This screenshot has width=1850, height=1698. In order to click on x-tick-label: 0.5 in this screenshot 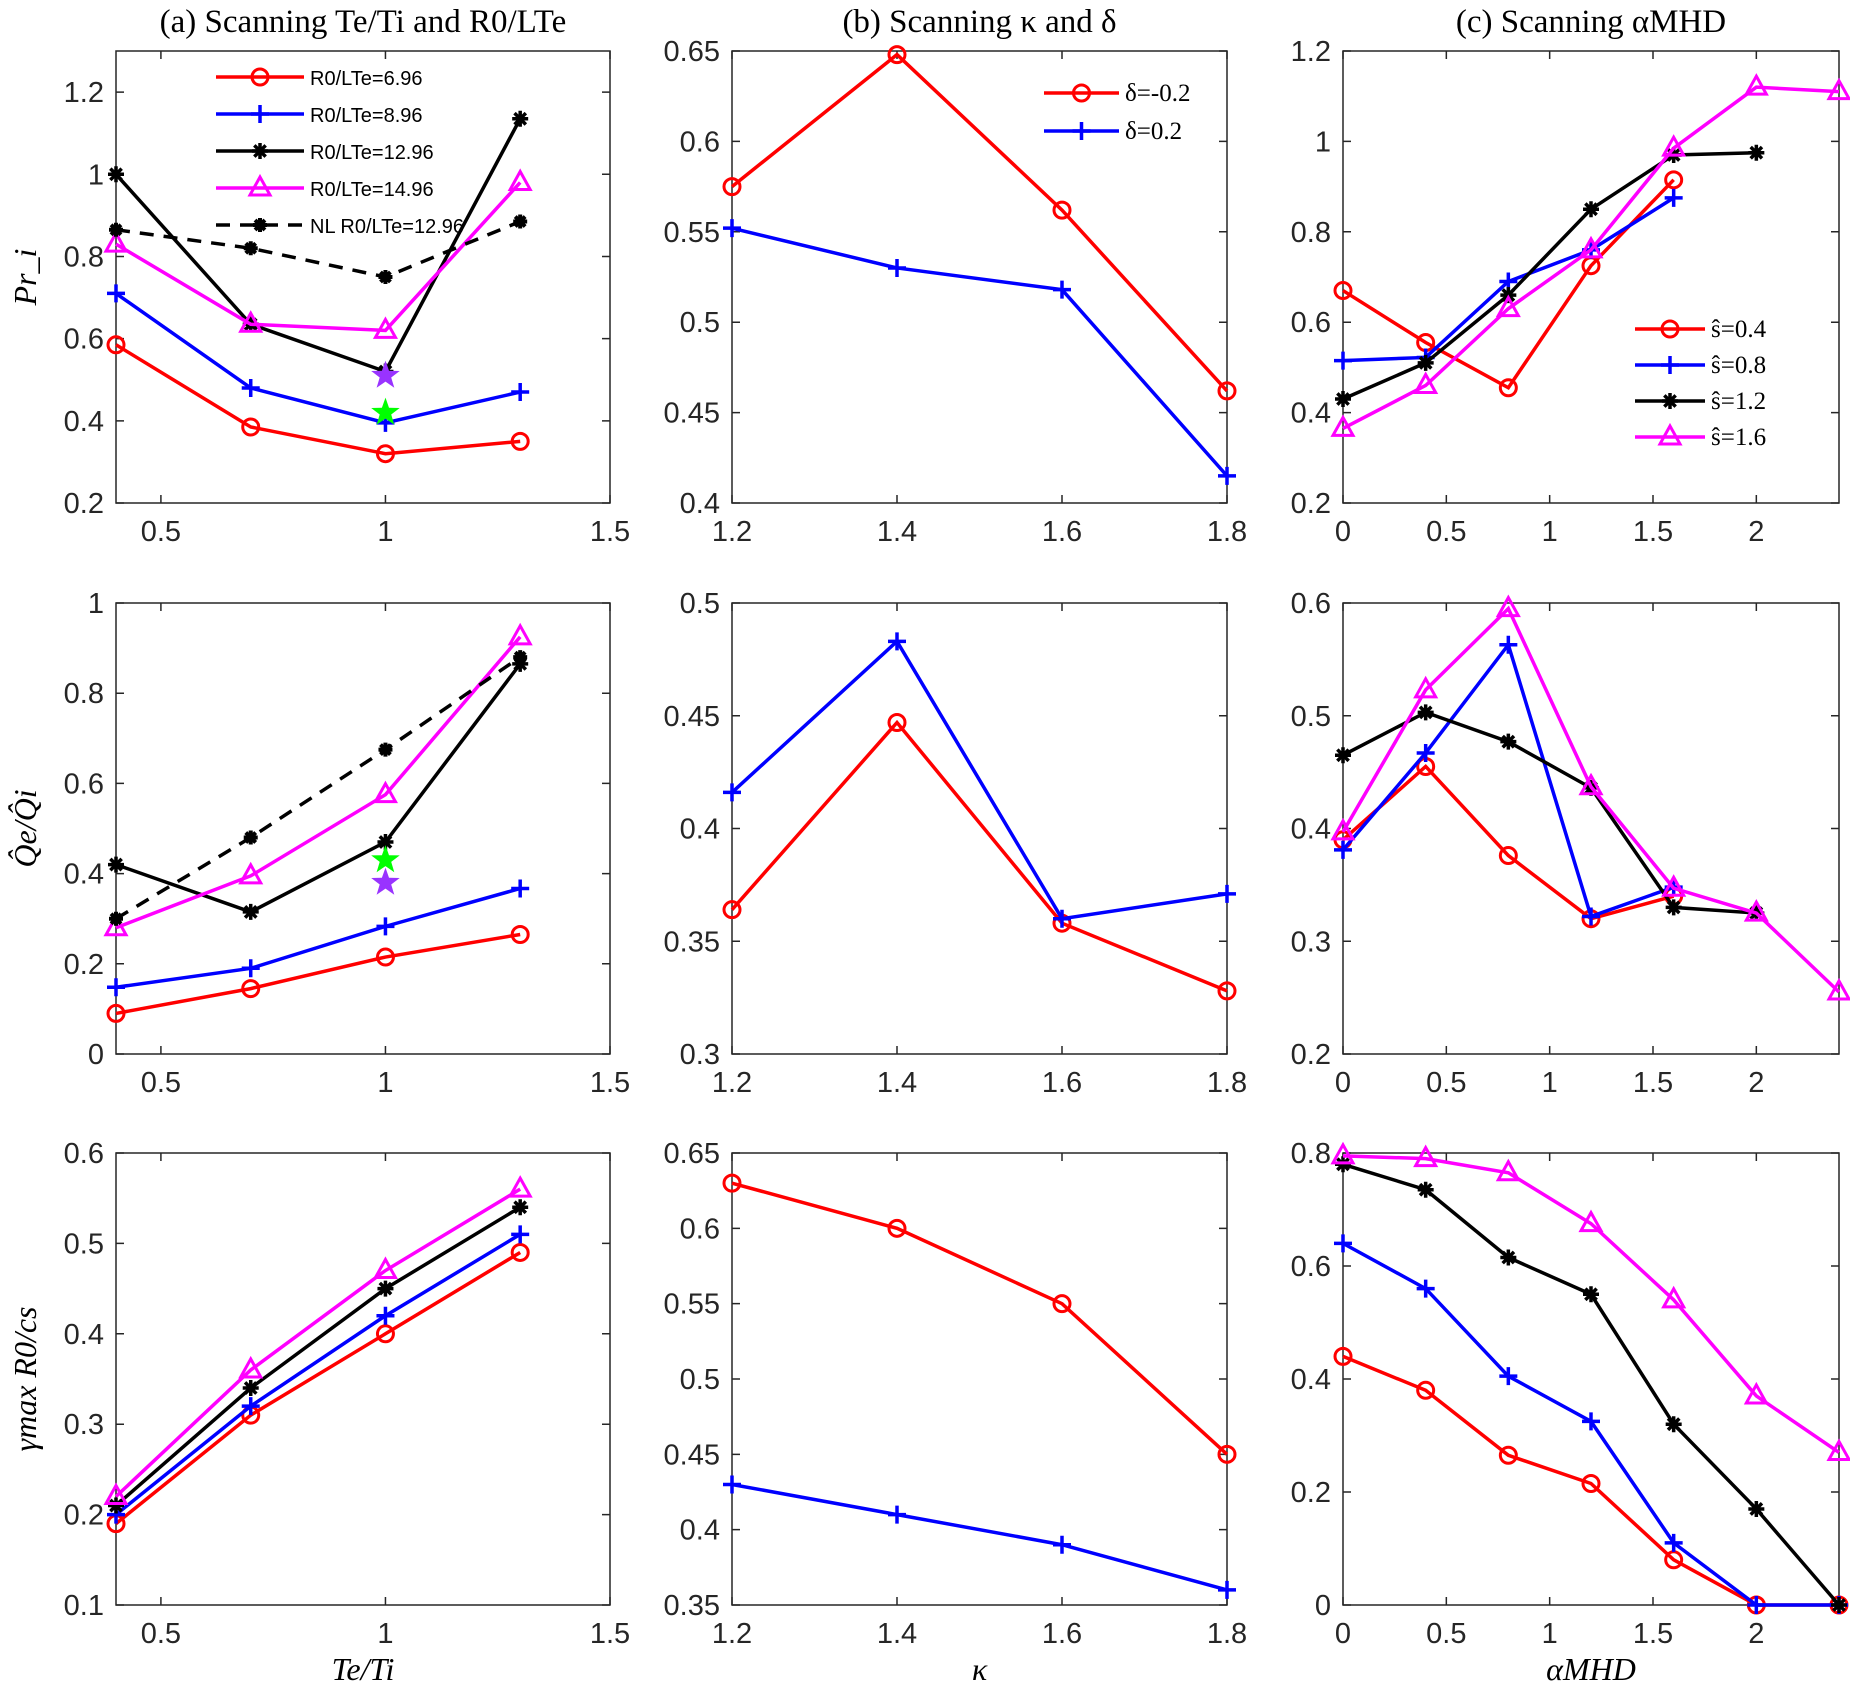, I will do `click(1446, 1083)`.